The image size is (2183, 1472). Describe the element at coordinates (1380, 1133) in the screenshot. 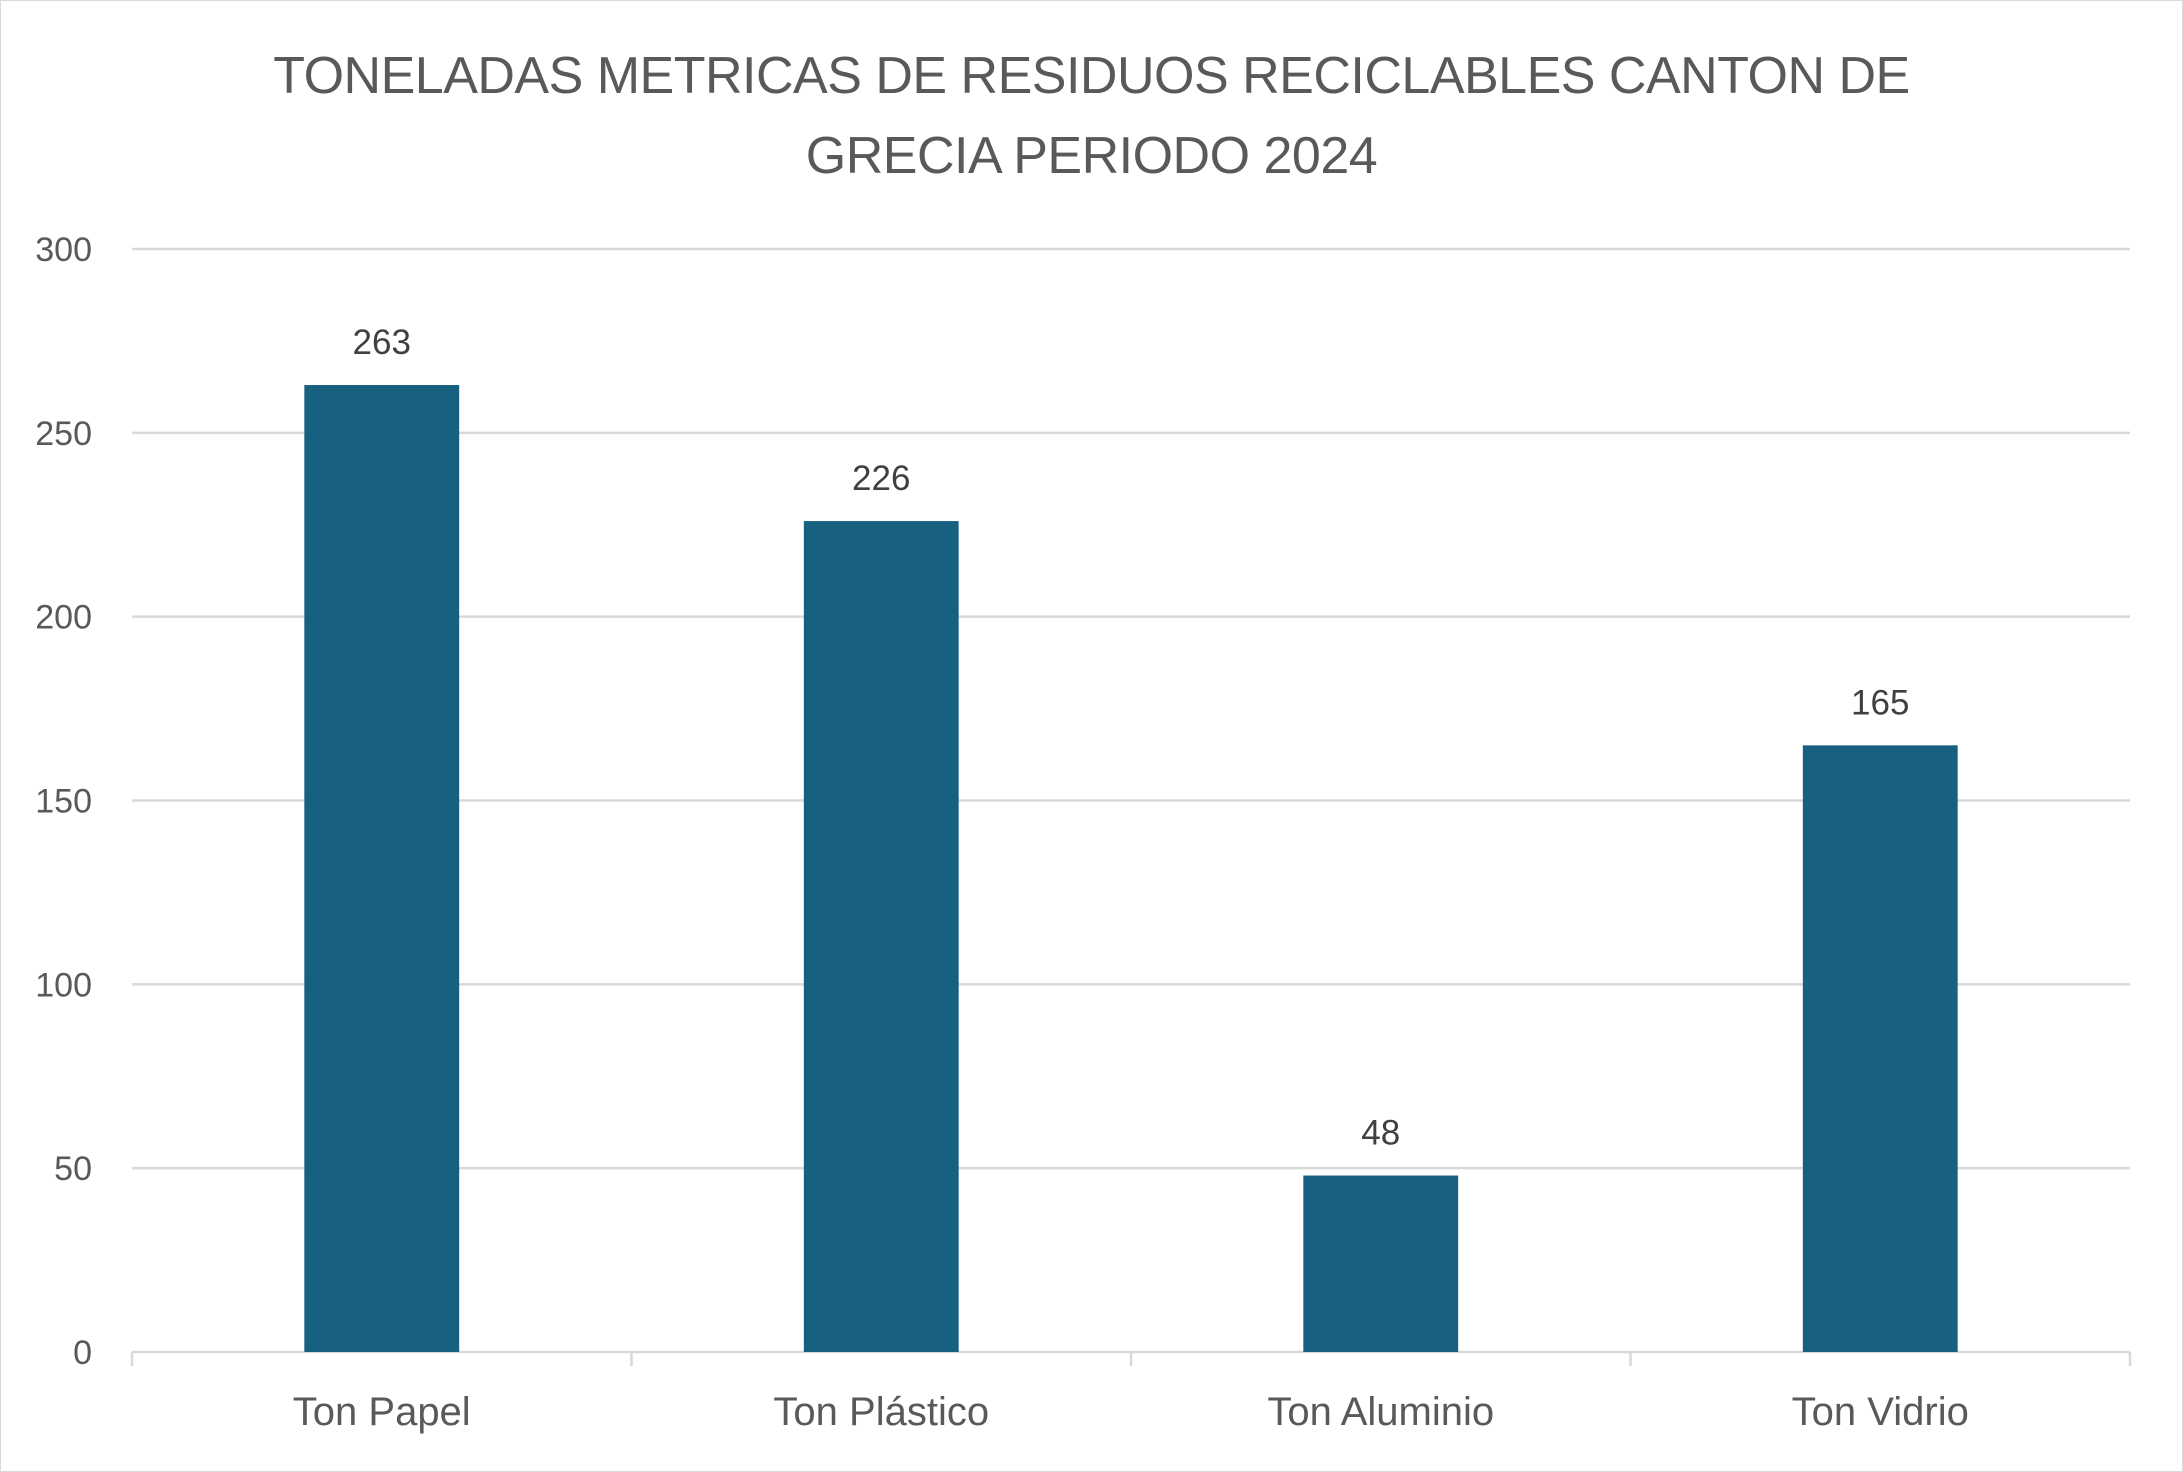

I see `data-label: 48` at that location.